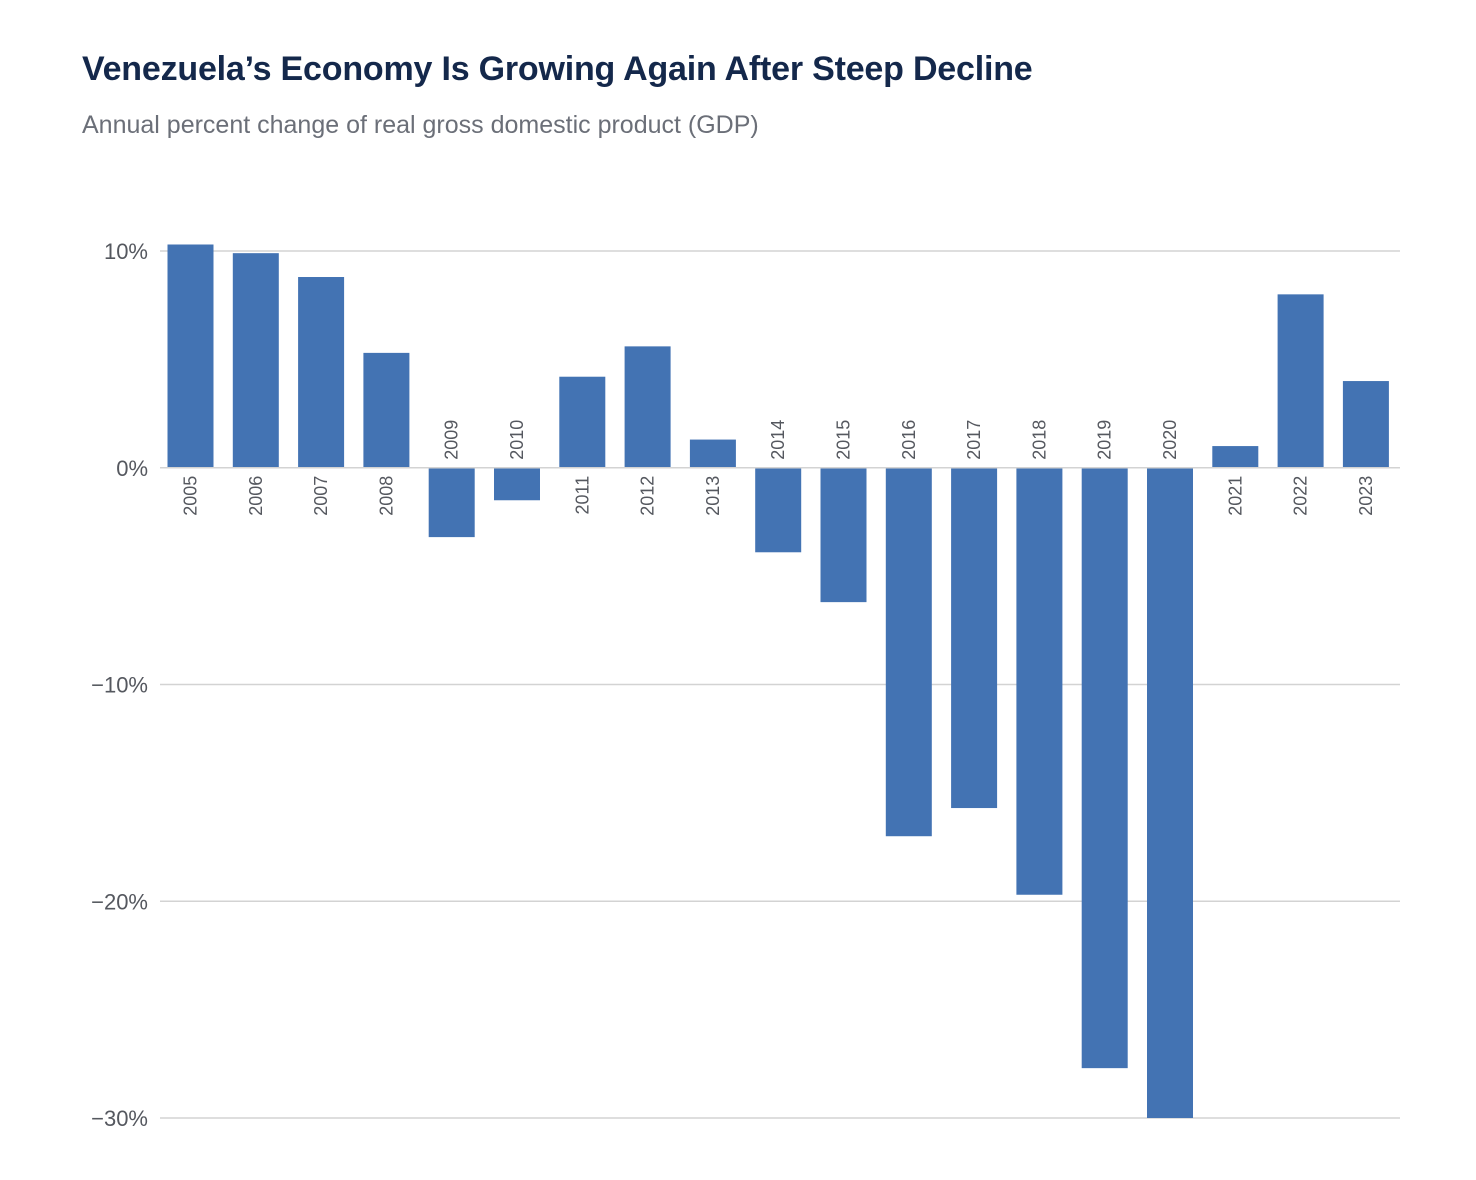  What do you see at coordinates (1104, 768) in the screenshot?
I see `bar-2019` at bounding box center [1104, 768].